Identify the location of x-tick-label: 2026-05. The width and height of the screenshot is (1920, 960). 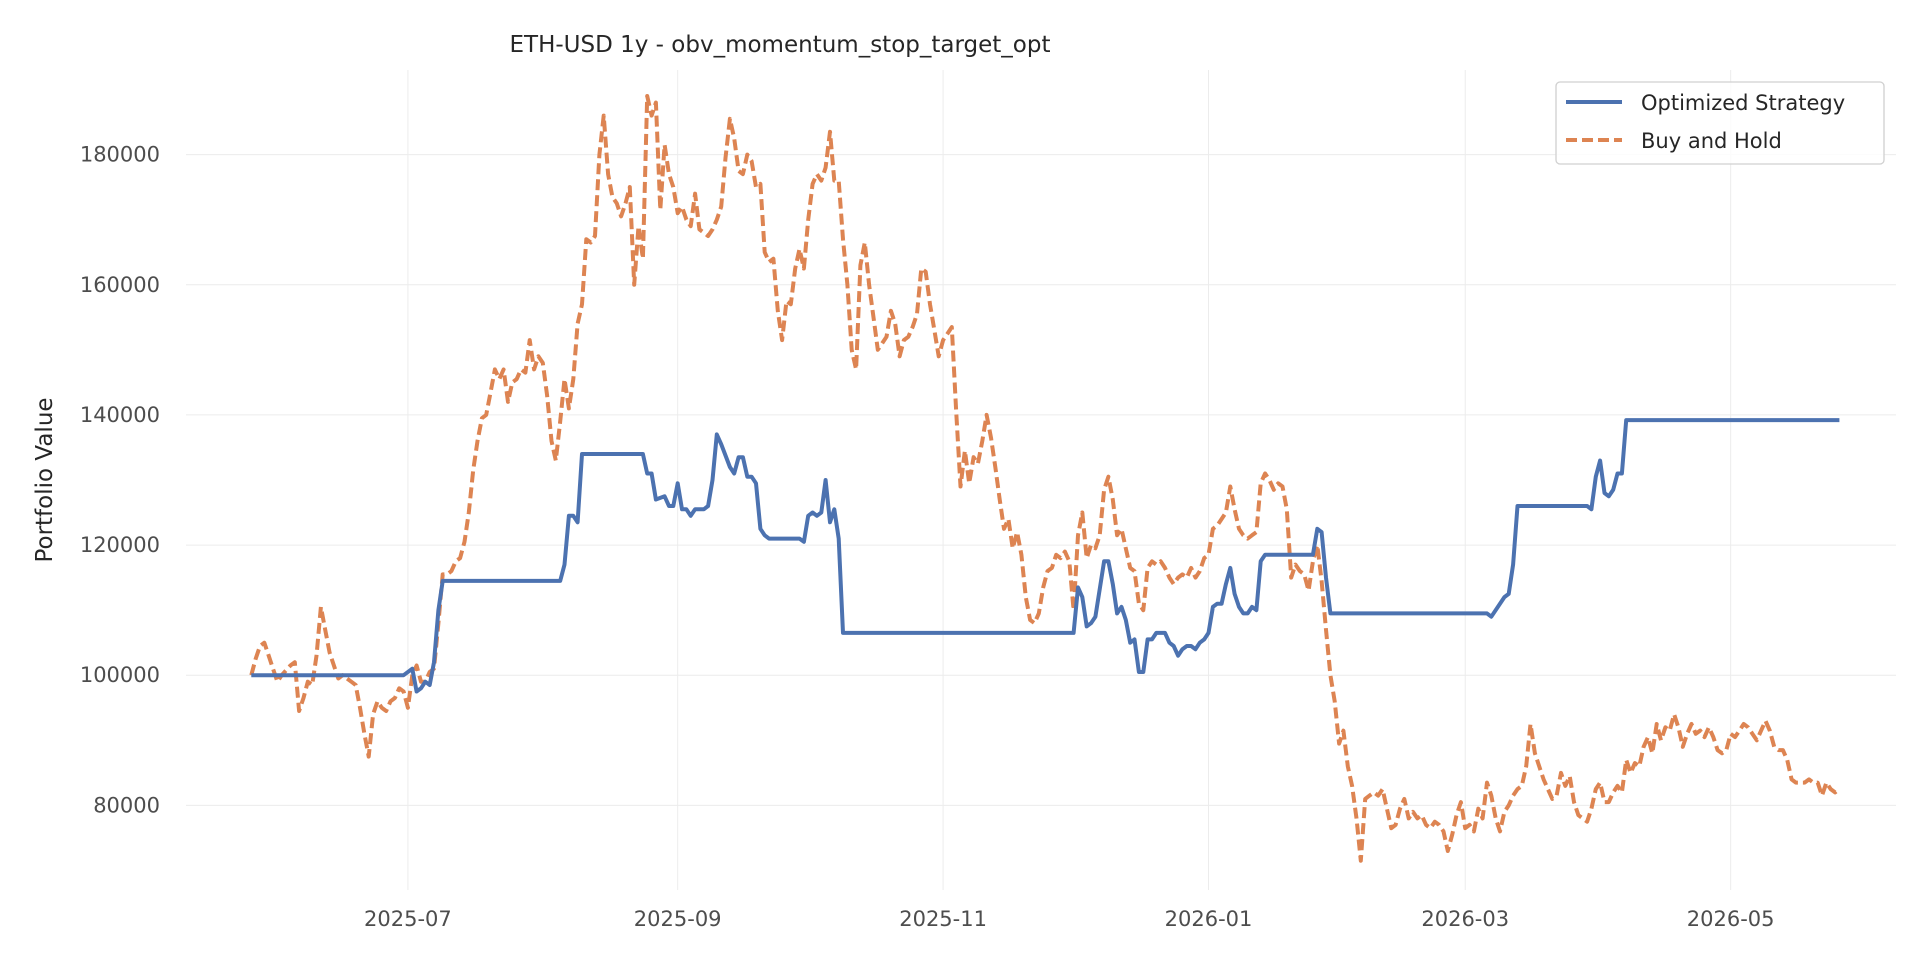
(1731, 919).